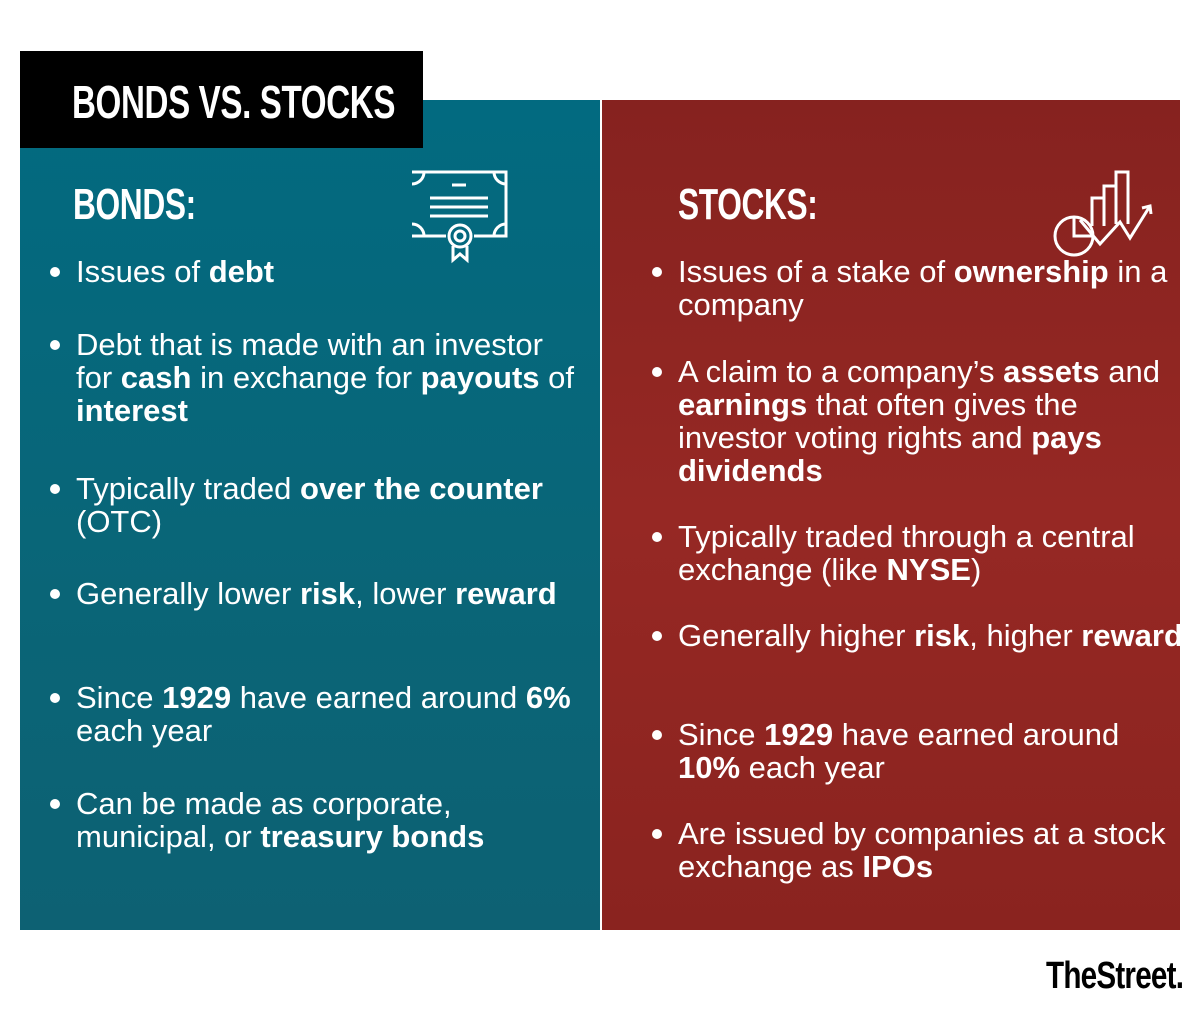  I want to click on text: (OTC), so click(119, 521).